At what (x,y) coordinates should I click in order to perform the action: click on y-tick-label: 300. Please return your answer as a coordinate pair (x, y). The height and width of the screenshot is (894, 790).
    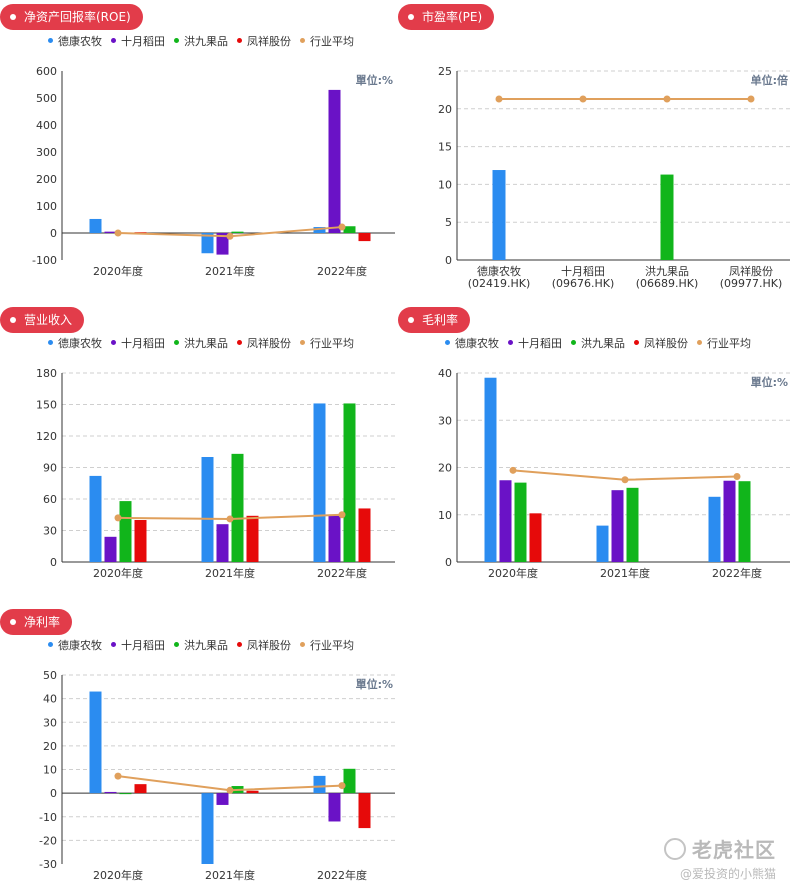
    Looking at the image, I should click on (46, 152).